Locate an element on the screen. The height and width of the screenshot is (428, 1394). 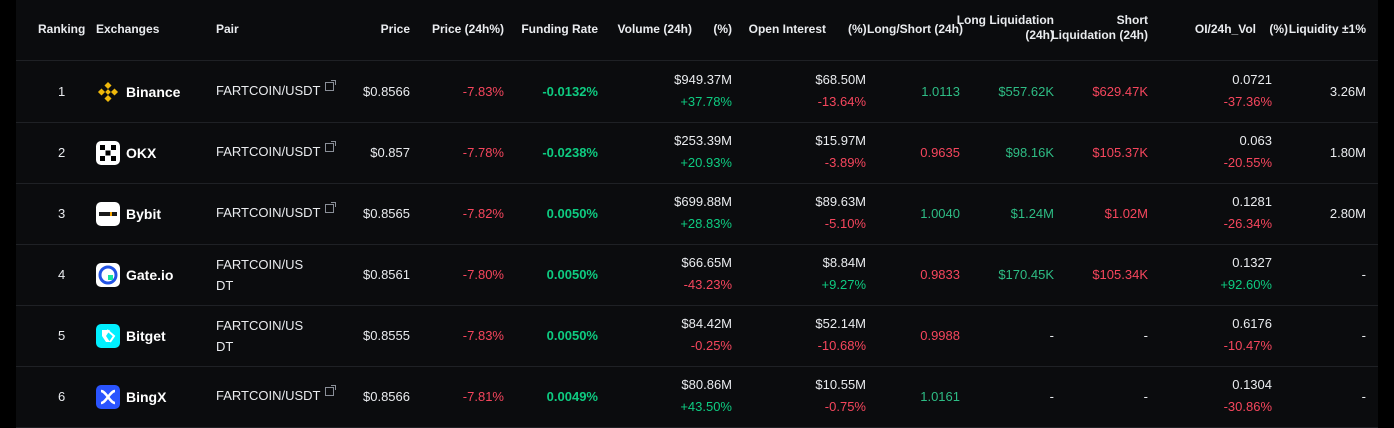
volume: $66.65M is located at coordinates (706, 262).